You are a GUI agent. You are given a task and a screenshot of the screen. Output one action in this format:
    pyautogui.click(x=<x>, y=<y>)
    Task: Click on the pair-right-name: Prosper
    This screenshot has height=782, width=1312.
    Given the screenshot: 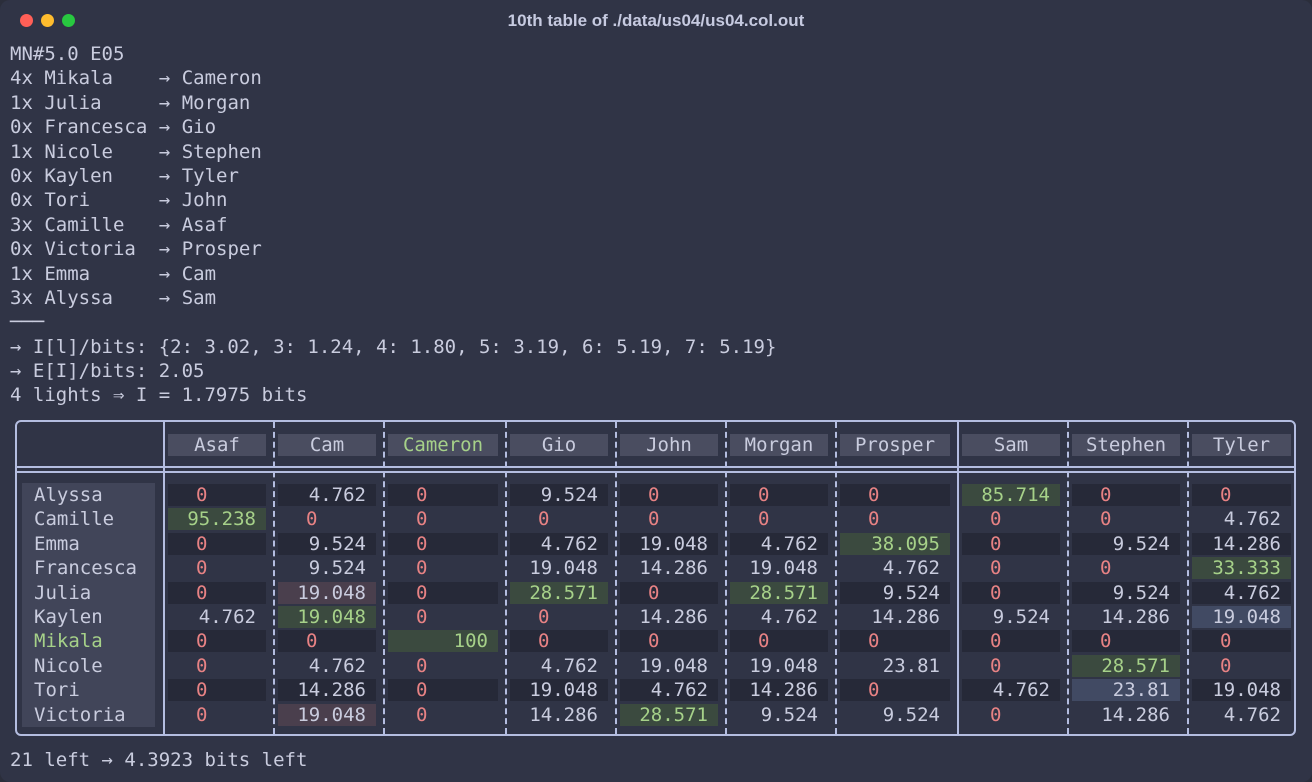 What is the action you would take?
    pyautogui.click(x=221, y=249)
    